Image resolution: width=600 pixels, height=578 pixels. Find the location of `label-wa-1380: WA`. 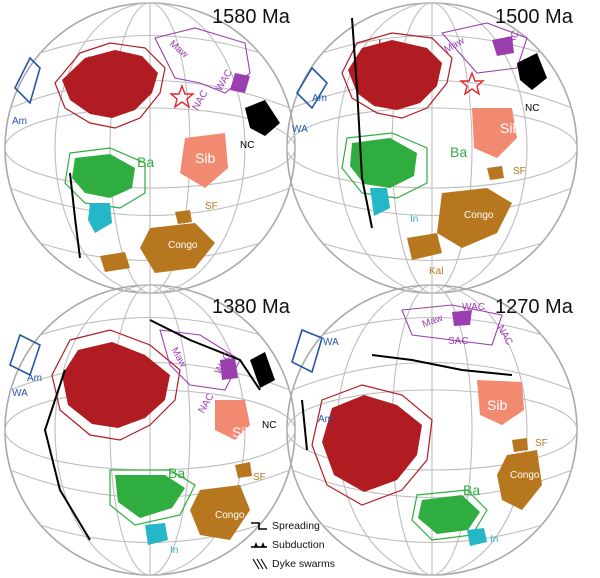

label-wa-1380: WA is located at coordinates (20, 393).